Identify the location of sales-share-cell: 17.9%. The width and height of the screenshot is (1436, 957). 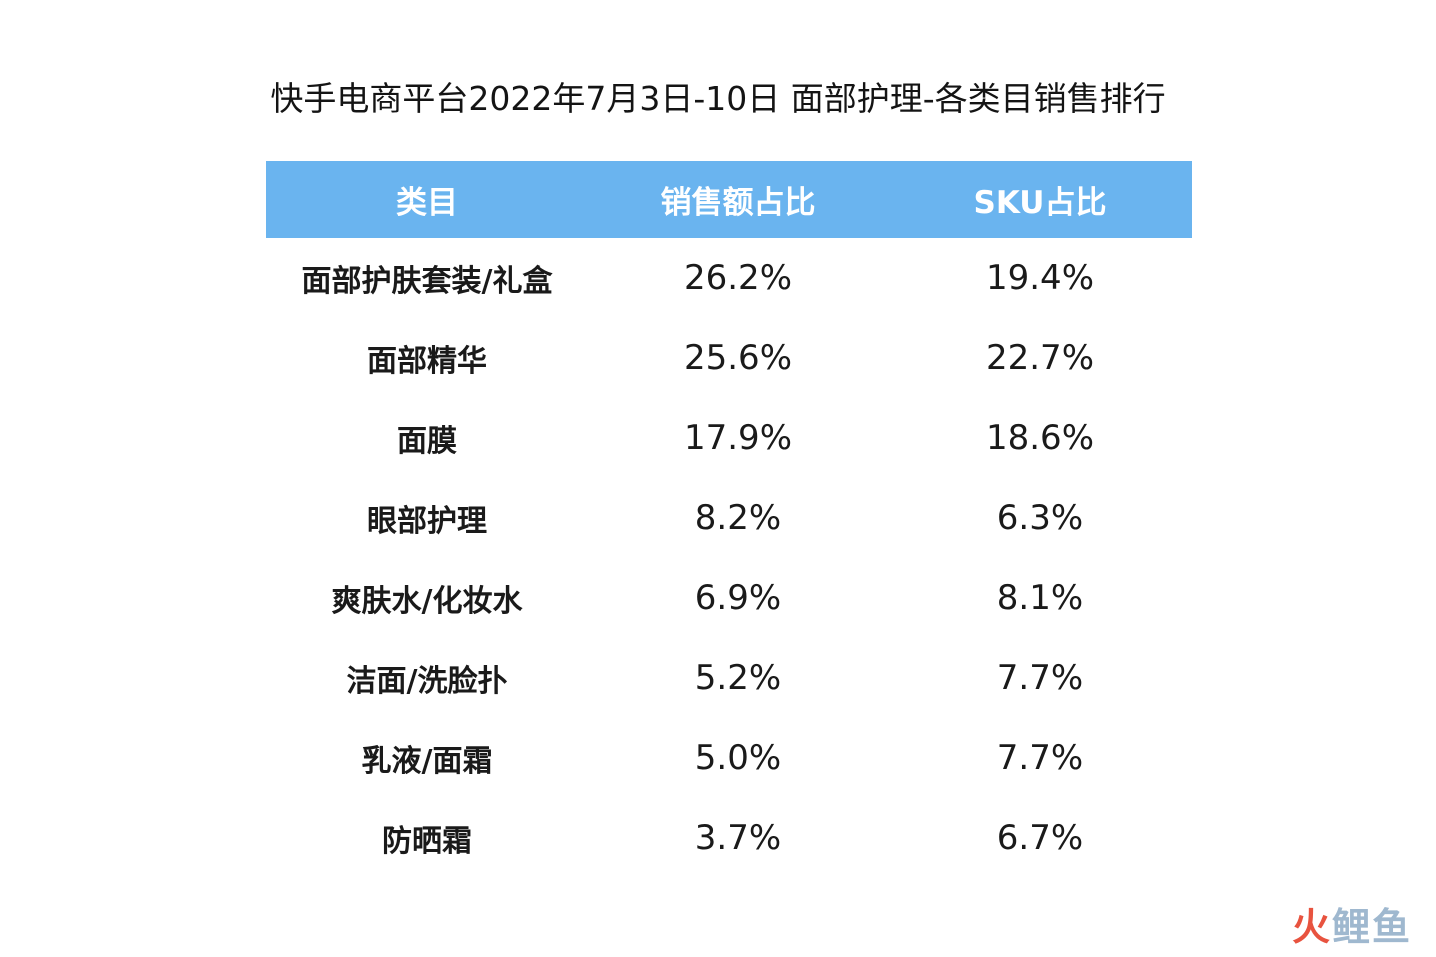
(737, 438).